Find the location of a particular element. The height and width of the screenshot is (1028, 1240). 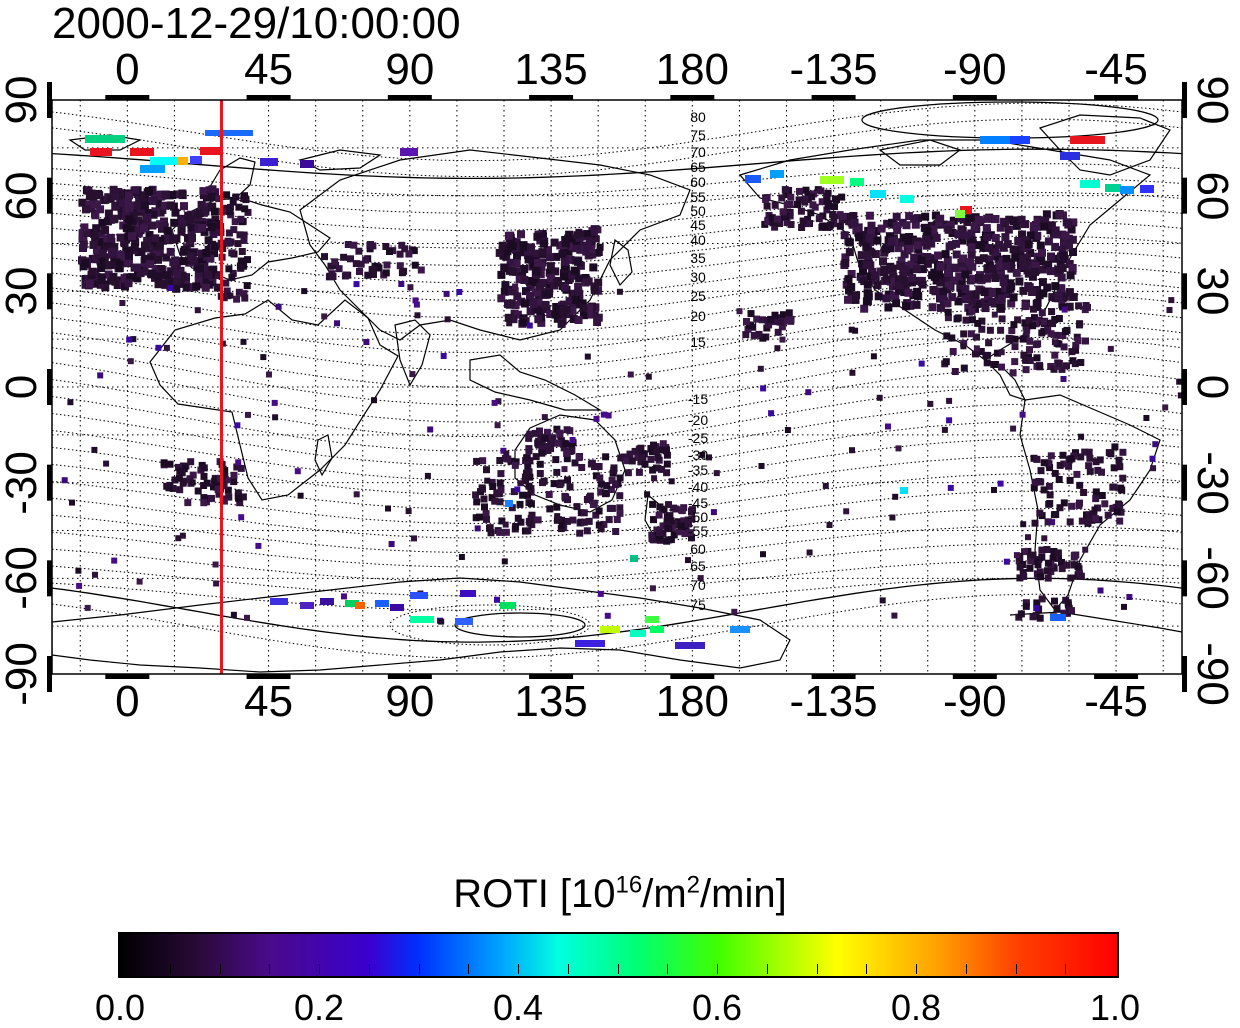

south-pole-loop is located at coordinates (490, 625).